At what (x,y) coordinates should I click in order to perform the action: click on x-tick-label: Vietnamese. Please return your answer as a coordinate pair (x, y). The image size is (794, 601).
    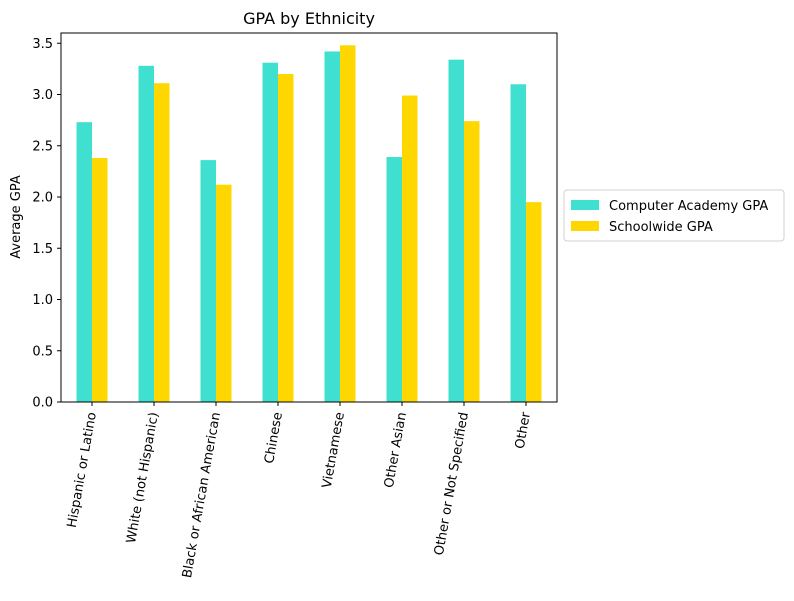
    Looking at the image, I should click on (334, 450).